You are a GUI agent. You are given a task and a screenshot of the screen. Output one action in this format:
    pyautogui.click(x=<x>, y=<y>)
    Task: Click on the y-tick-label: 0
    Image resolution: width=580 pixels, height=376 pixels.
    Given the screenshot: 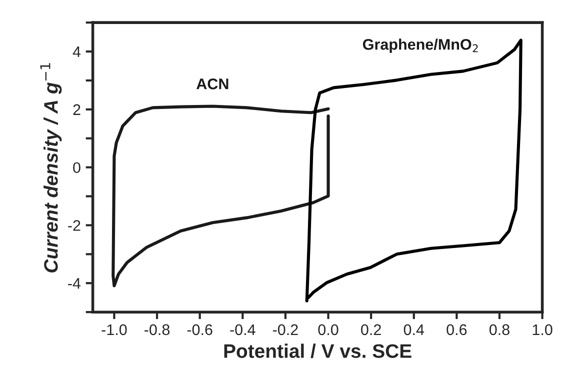 What is the action you would take?
    pyautogui.click(x=76, y=168)
    